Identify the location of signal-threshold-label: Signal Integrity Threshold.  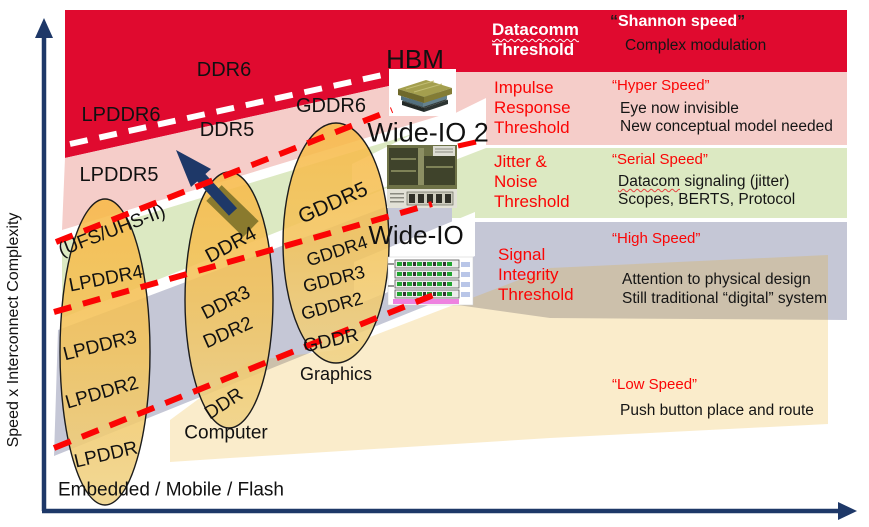
(536, 274).